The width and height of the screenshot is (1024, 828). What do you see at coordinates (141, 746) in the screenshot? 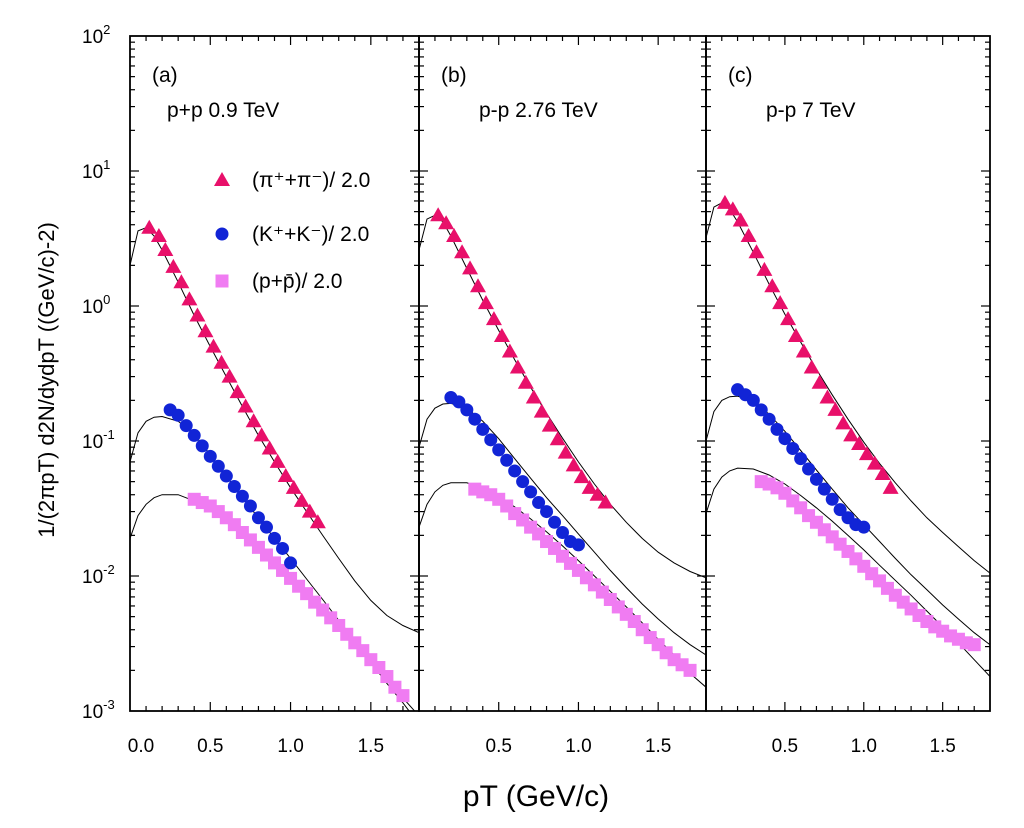
I see `x-tick-label: 0.0` at bounding box center [141, 746].